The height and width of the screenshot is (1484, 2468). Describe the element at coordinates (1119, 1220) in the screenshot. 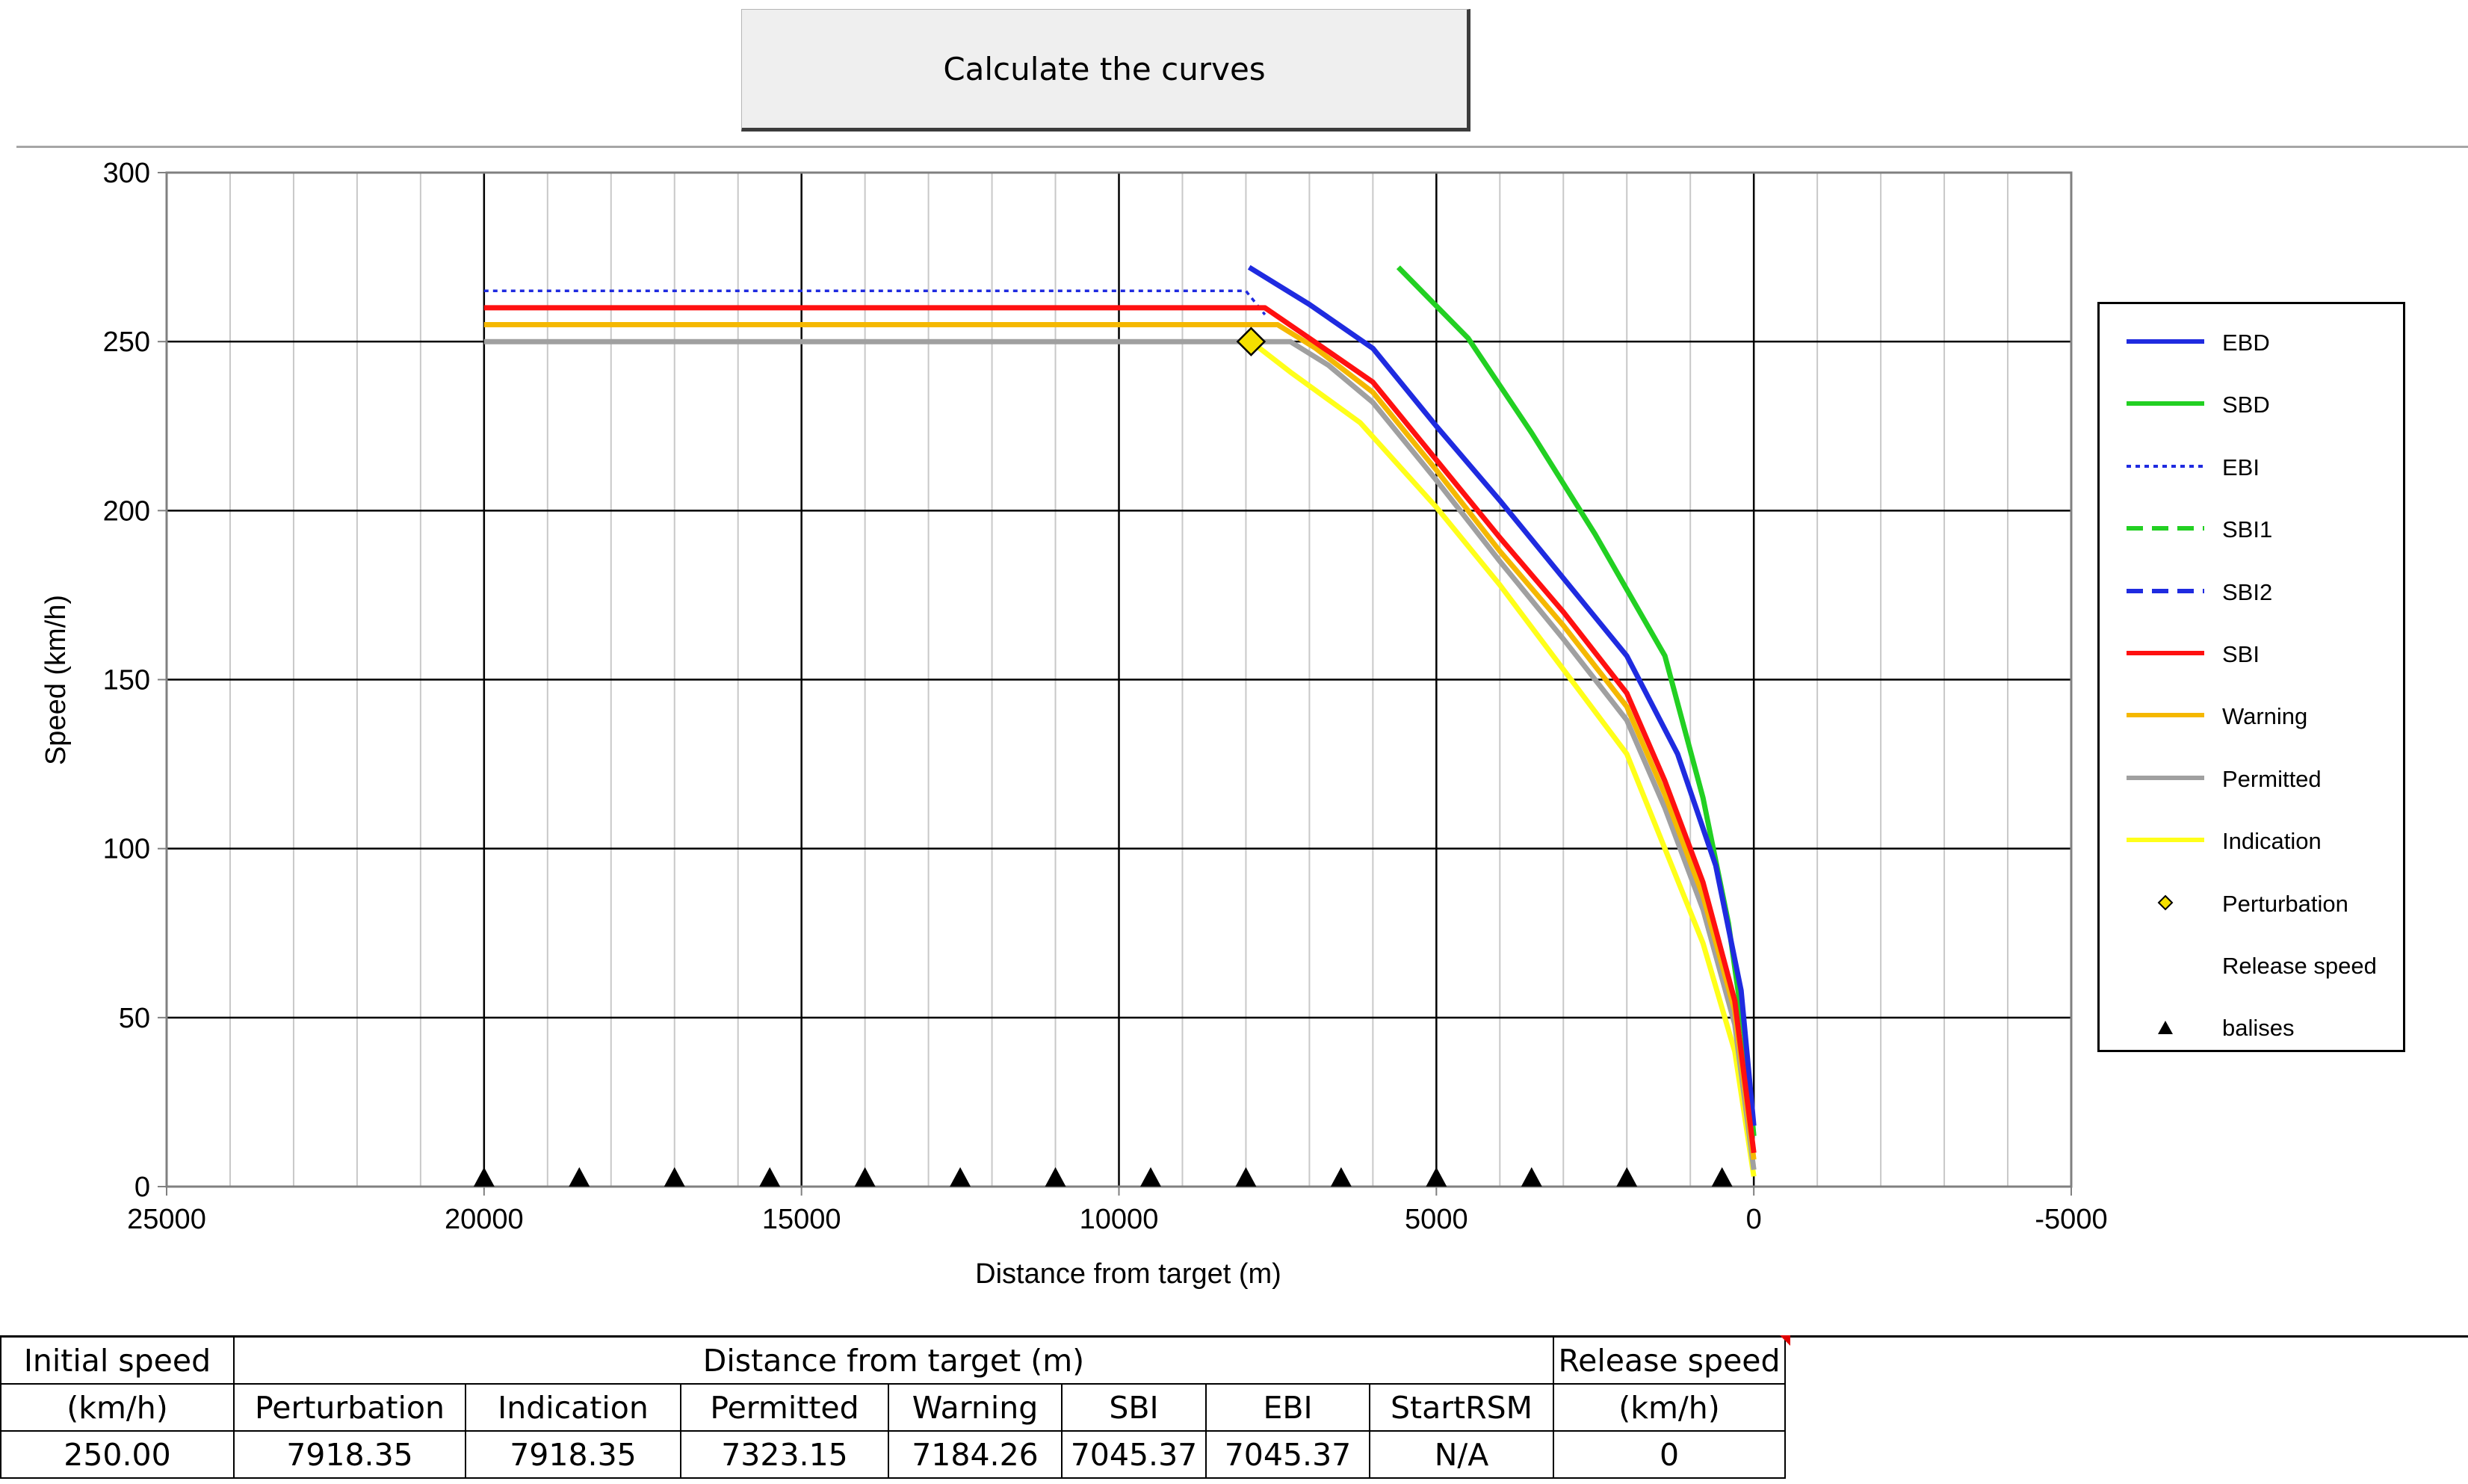

I see `x-tick-label: 10000` at that location.